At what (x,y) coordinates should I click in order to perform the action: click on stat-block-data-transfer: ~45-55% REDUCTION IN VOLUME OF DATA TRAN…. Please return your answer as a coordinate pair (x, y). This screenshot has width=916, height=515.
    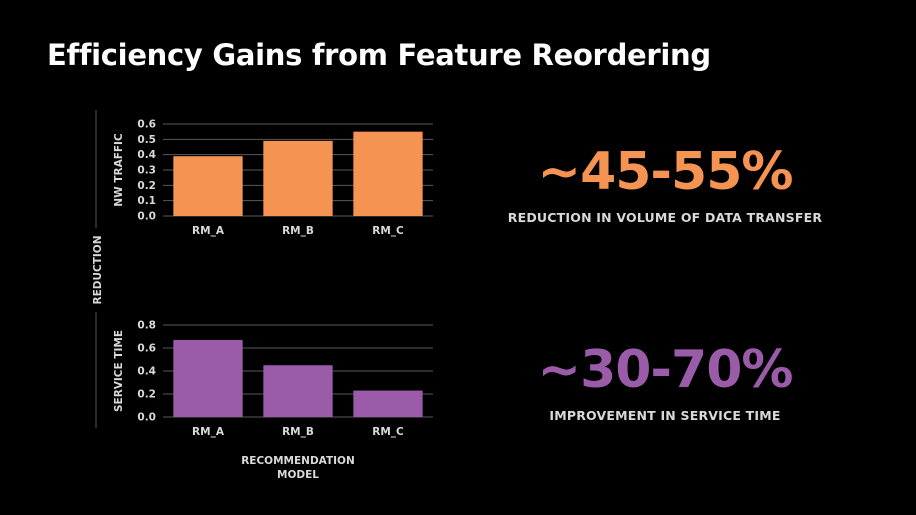
    Looking at the image, I should click on (665, 185).